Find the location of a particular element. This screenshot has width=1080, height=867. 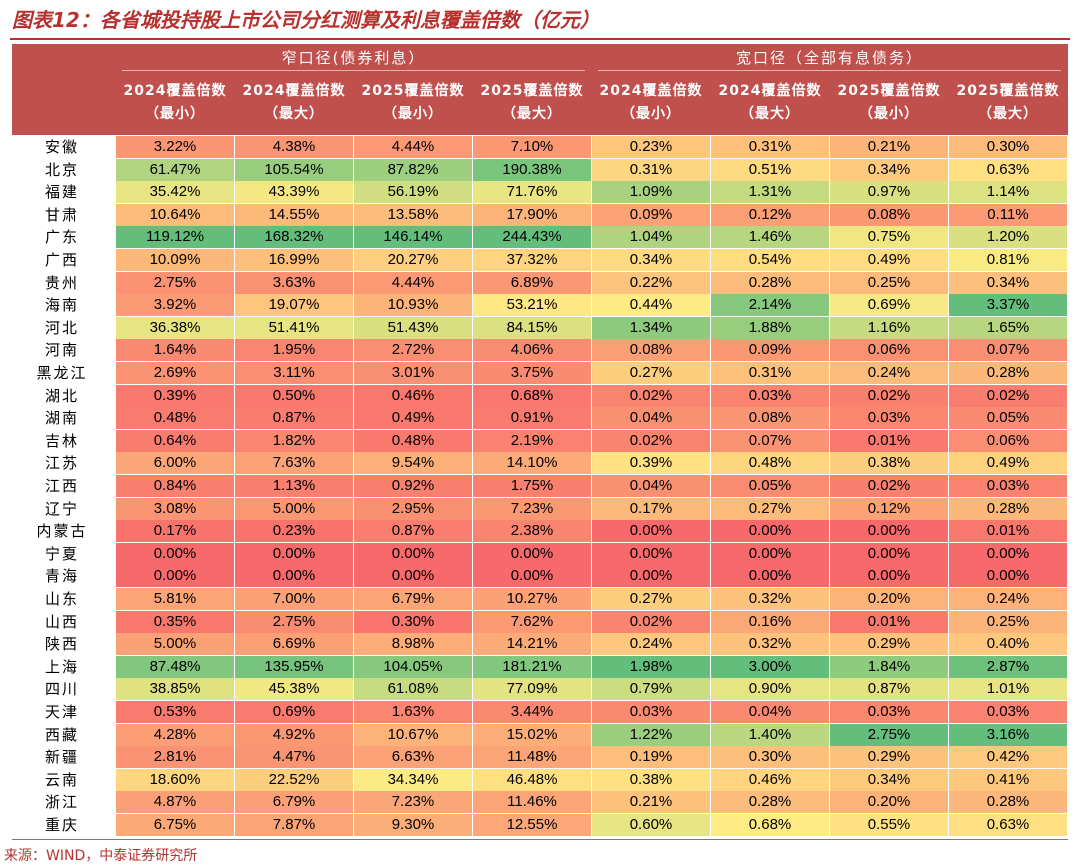

table-cell: 1.16% is located at coordinates (889, 327).